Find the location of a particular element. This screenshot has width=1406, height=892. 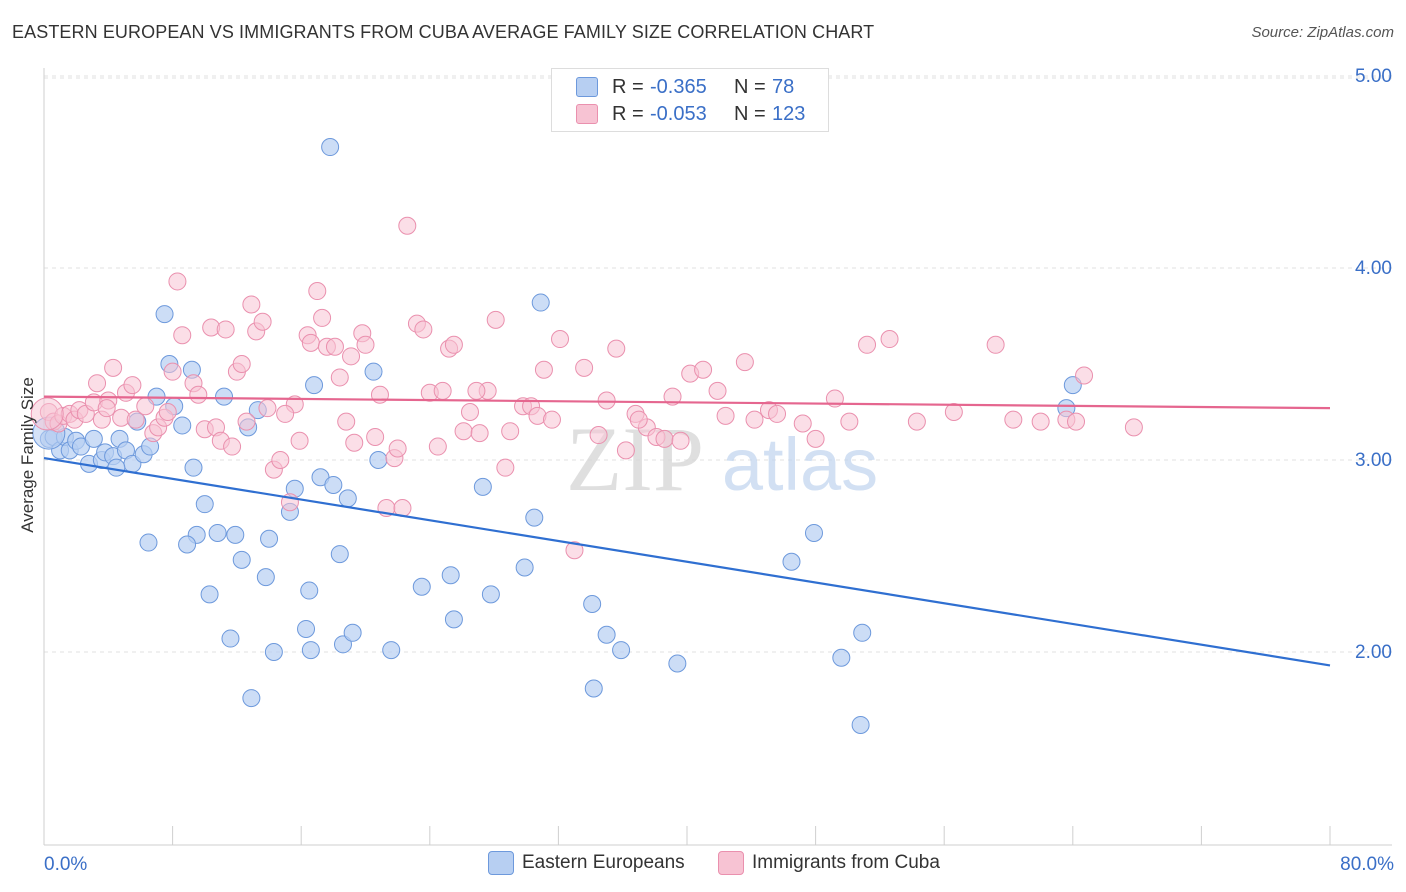

data-point-cuba-cluster is located at coordinates (47, 414).